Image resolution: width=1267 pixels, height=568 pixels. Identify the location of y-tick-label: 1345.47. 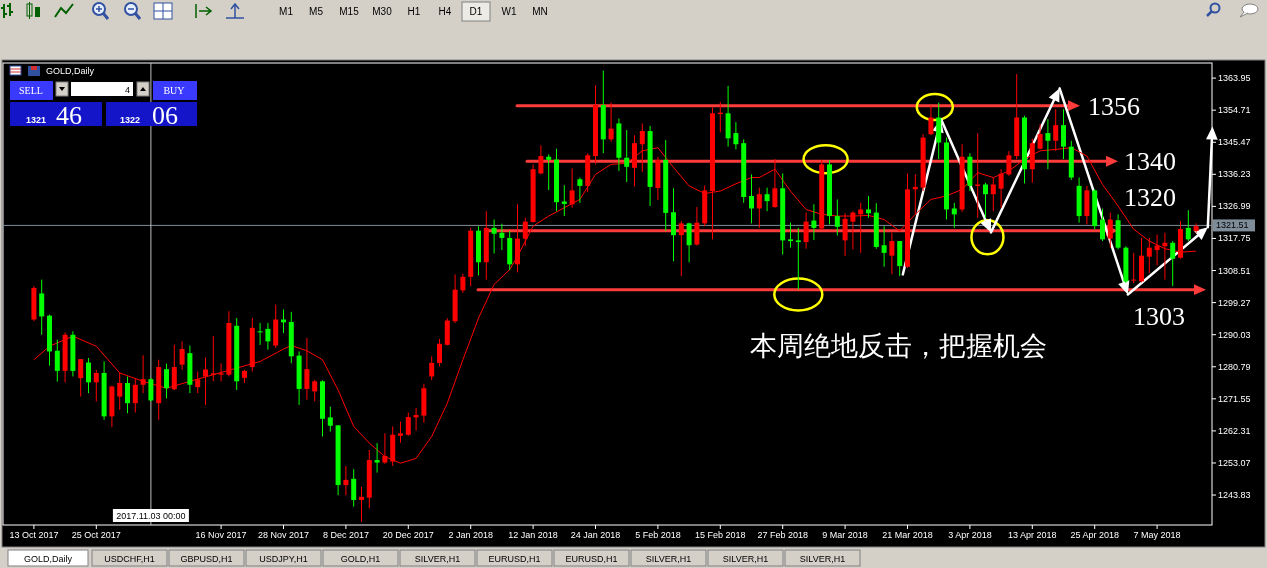
(1234, 142).